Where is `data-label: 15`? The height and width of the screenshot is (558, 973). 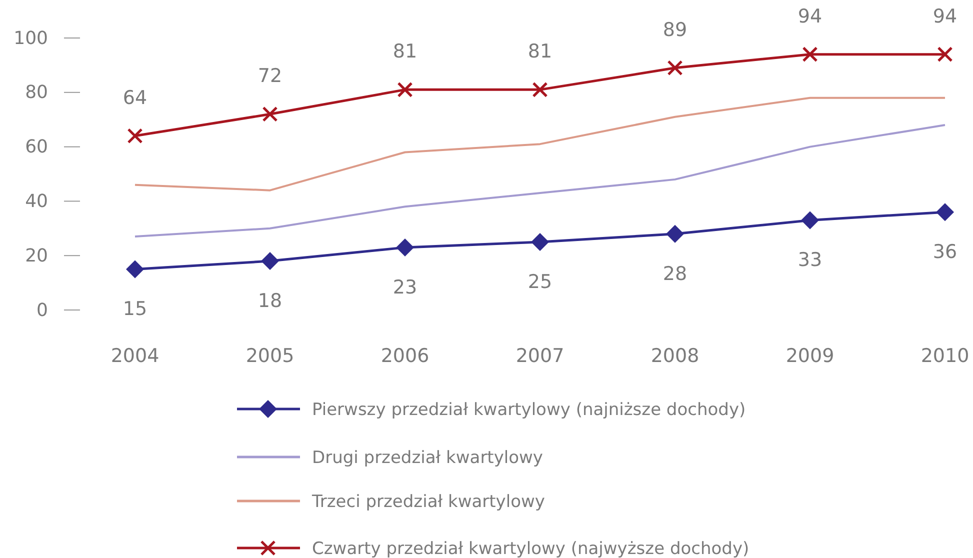
data-label: 15 is located at coordinates (135, 309).